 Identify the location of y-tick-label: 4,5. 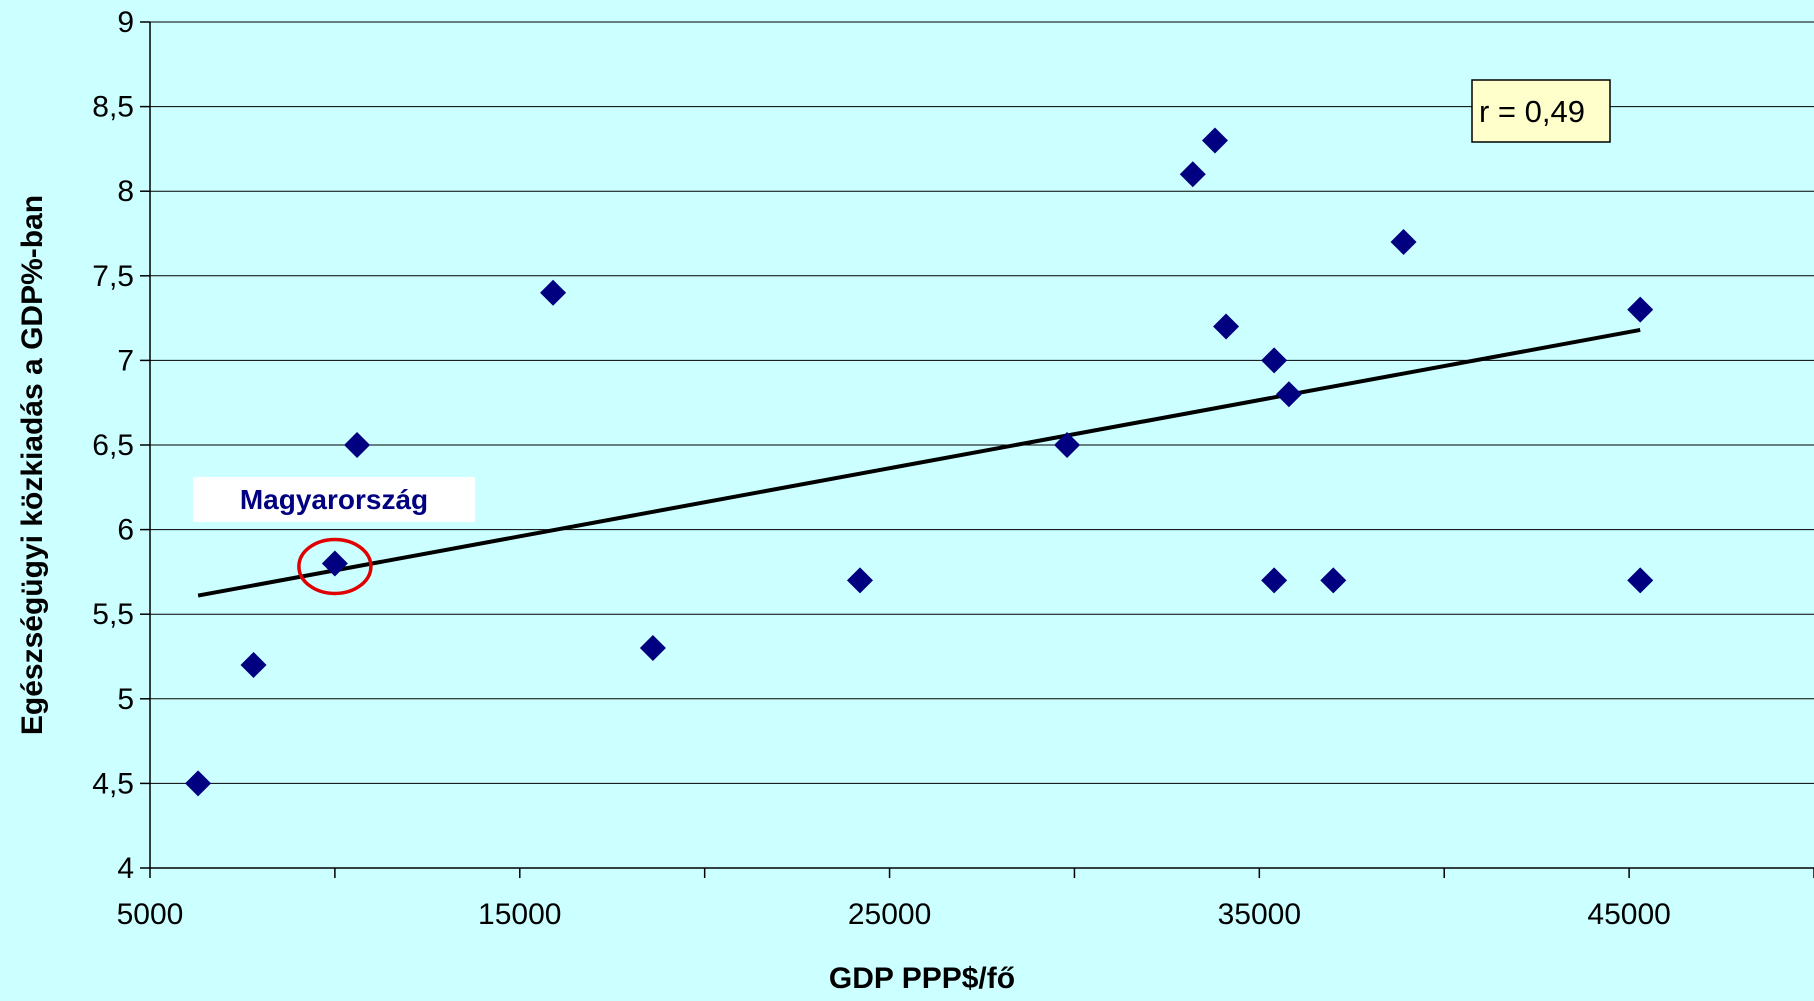
(113, 783).